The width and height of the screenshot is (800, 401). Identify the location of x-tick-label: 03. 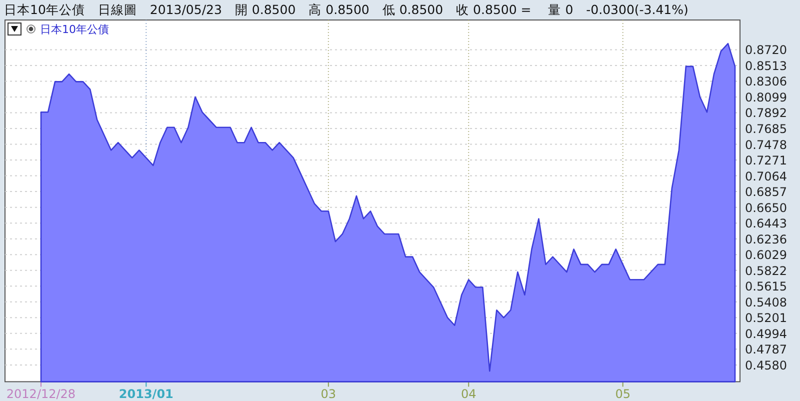
(328, 394).